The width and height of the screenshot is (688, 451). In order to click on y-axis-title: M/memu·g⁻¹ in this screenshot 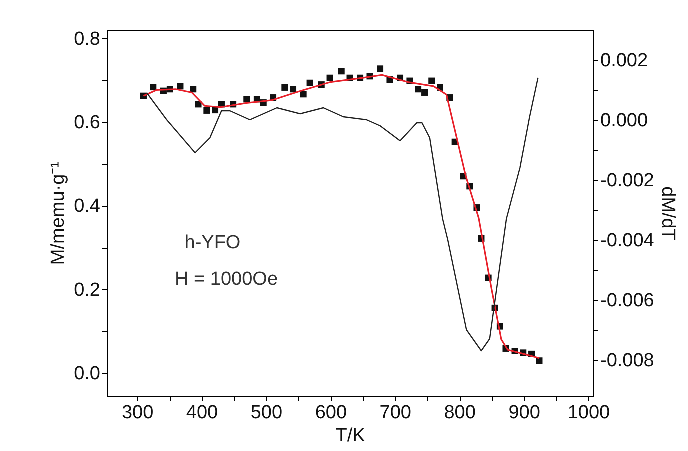, I will do `click(59, 214)`.